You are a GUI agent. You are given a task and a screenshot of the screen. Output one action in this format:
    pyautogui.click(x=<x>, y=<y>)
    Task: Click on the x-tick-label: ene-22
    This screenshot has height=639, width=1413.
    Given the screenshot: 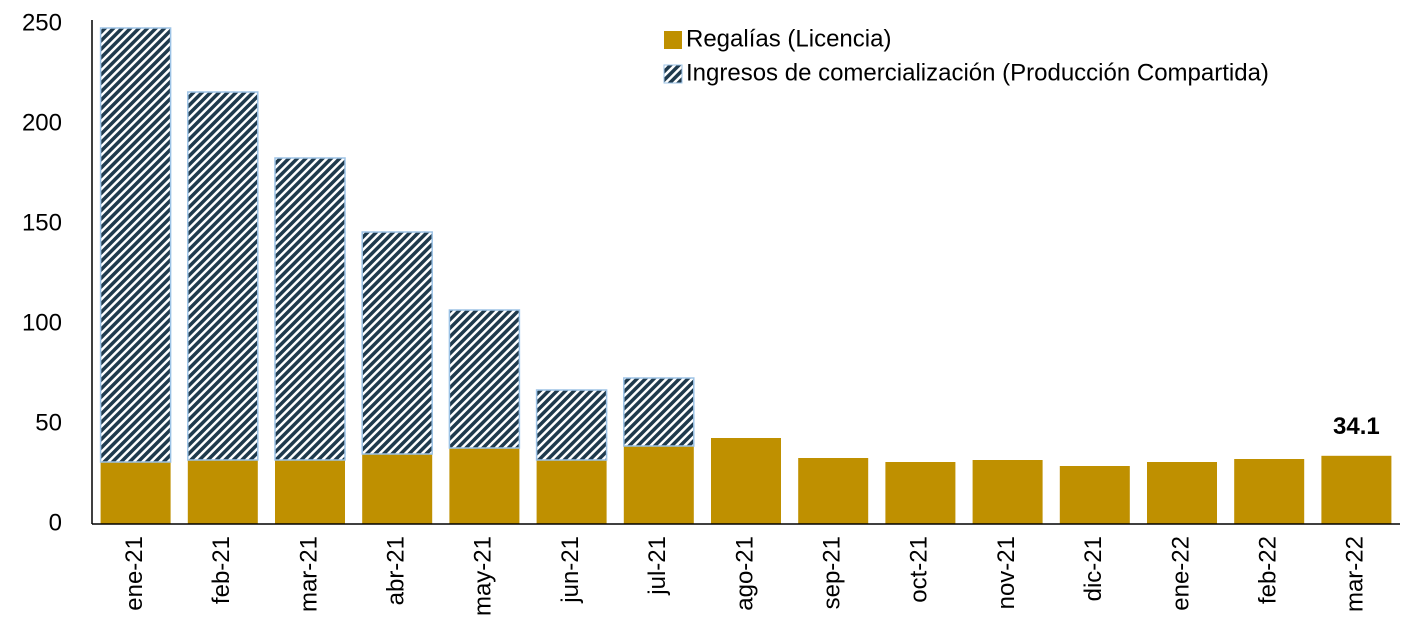 What is the action you would take?
    pyautogui.click(x=1180, y=573)
    